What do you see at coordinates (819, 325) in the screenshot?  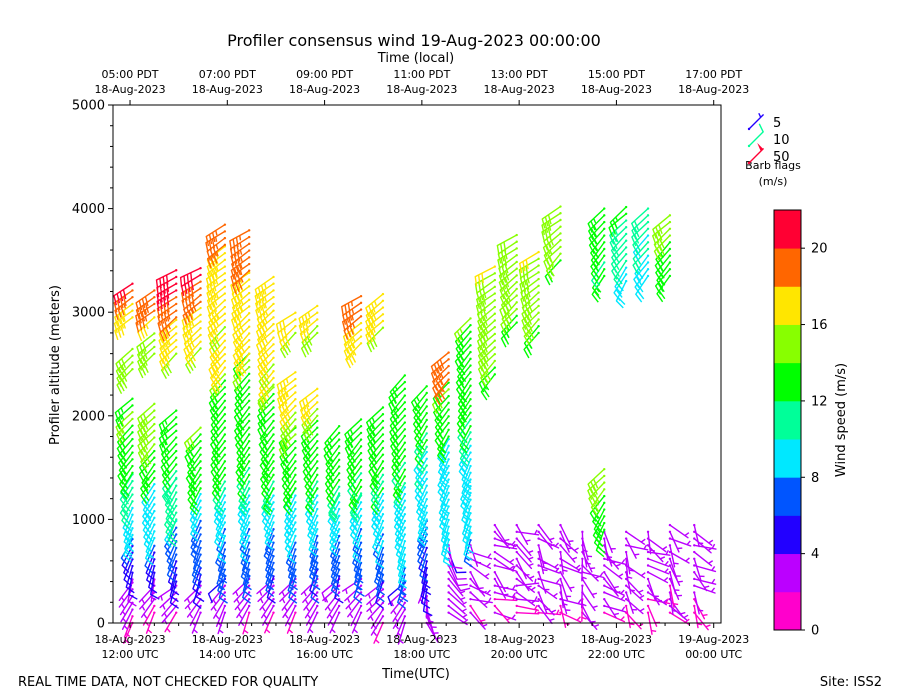 I see `colorbar-tick-label: 16` at bounding box center [819, 325].